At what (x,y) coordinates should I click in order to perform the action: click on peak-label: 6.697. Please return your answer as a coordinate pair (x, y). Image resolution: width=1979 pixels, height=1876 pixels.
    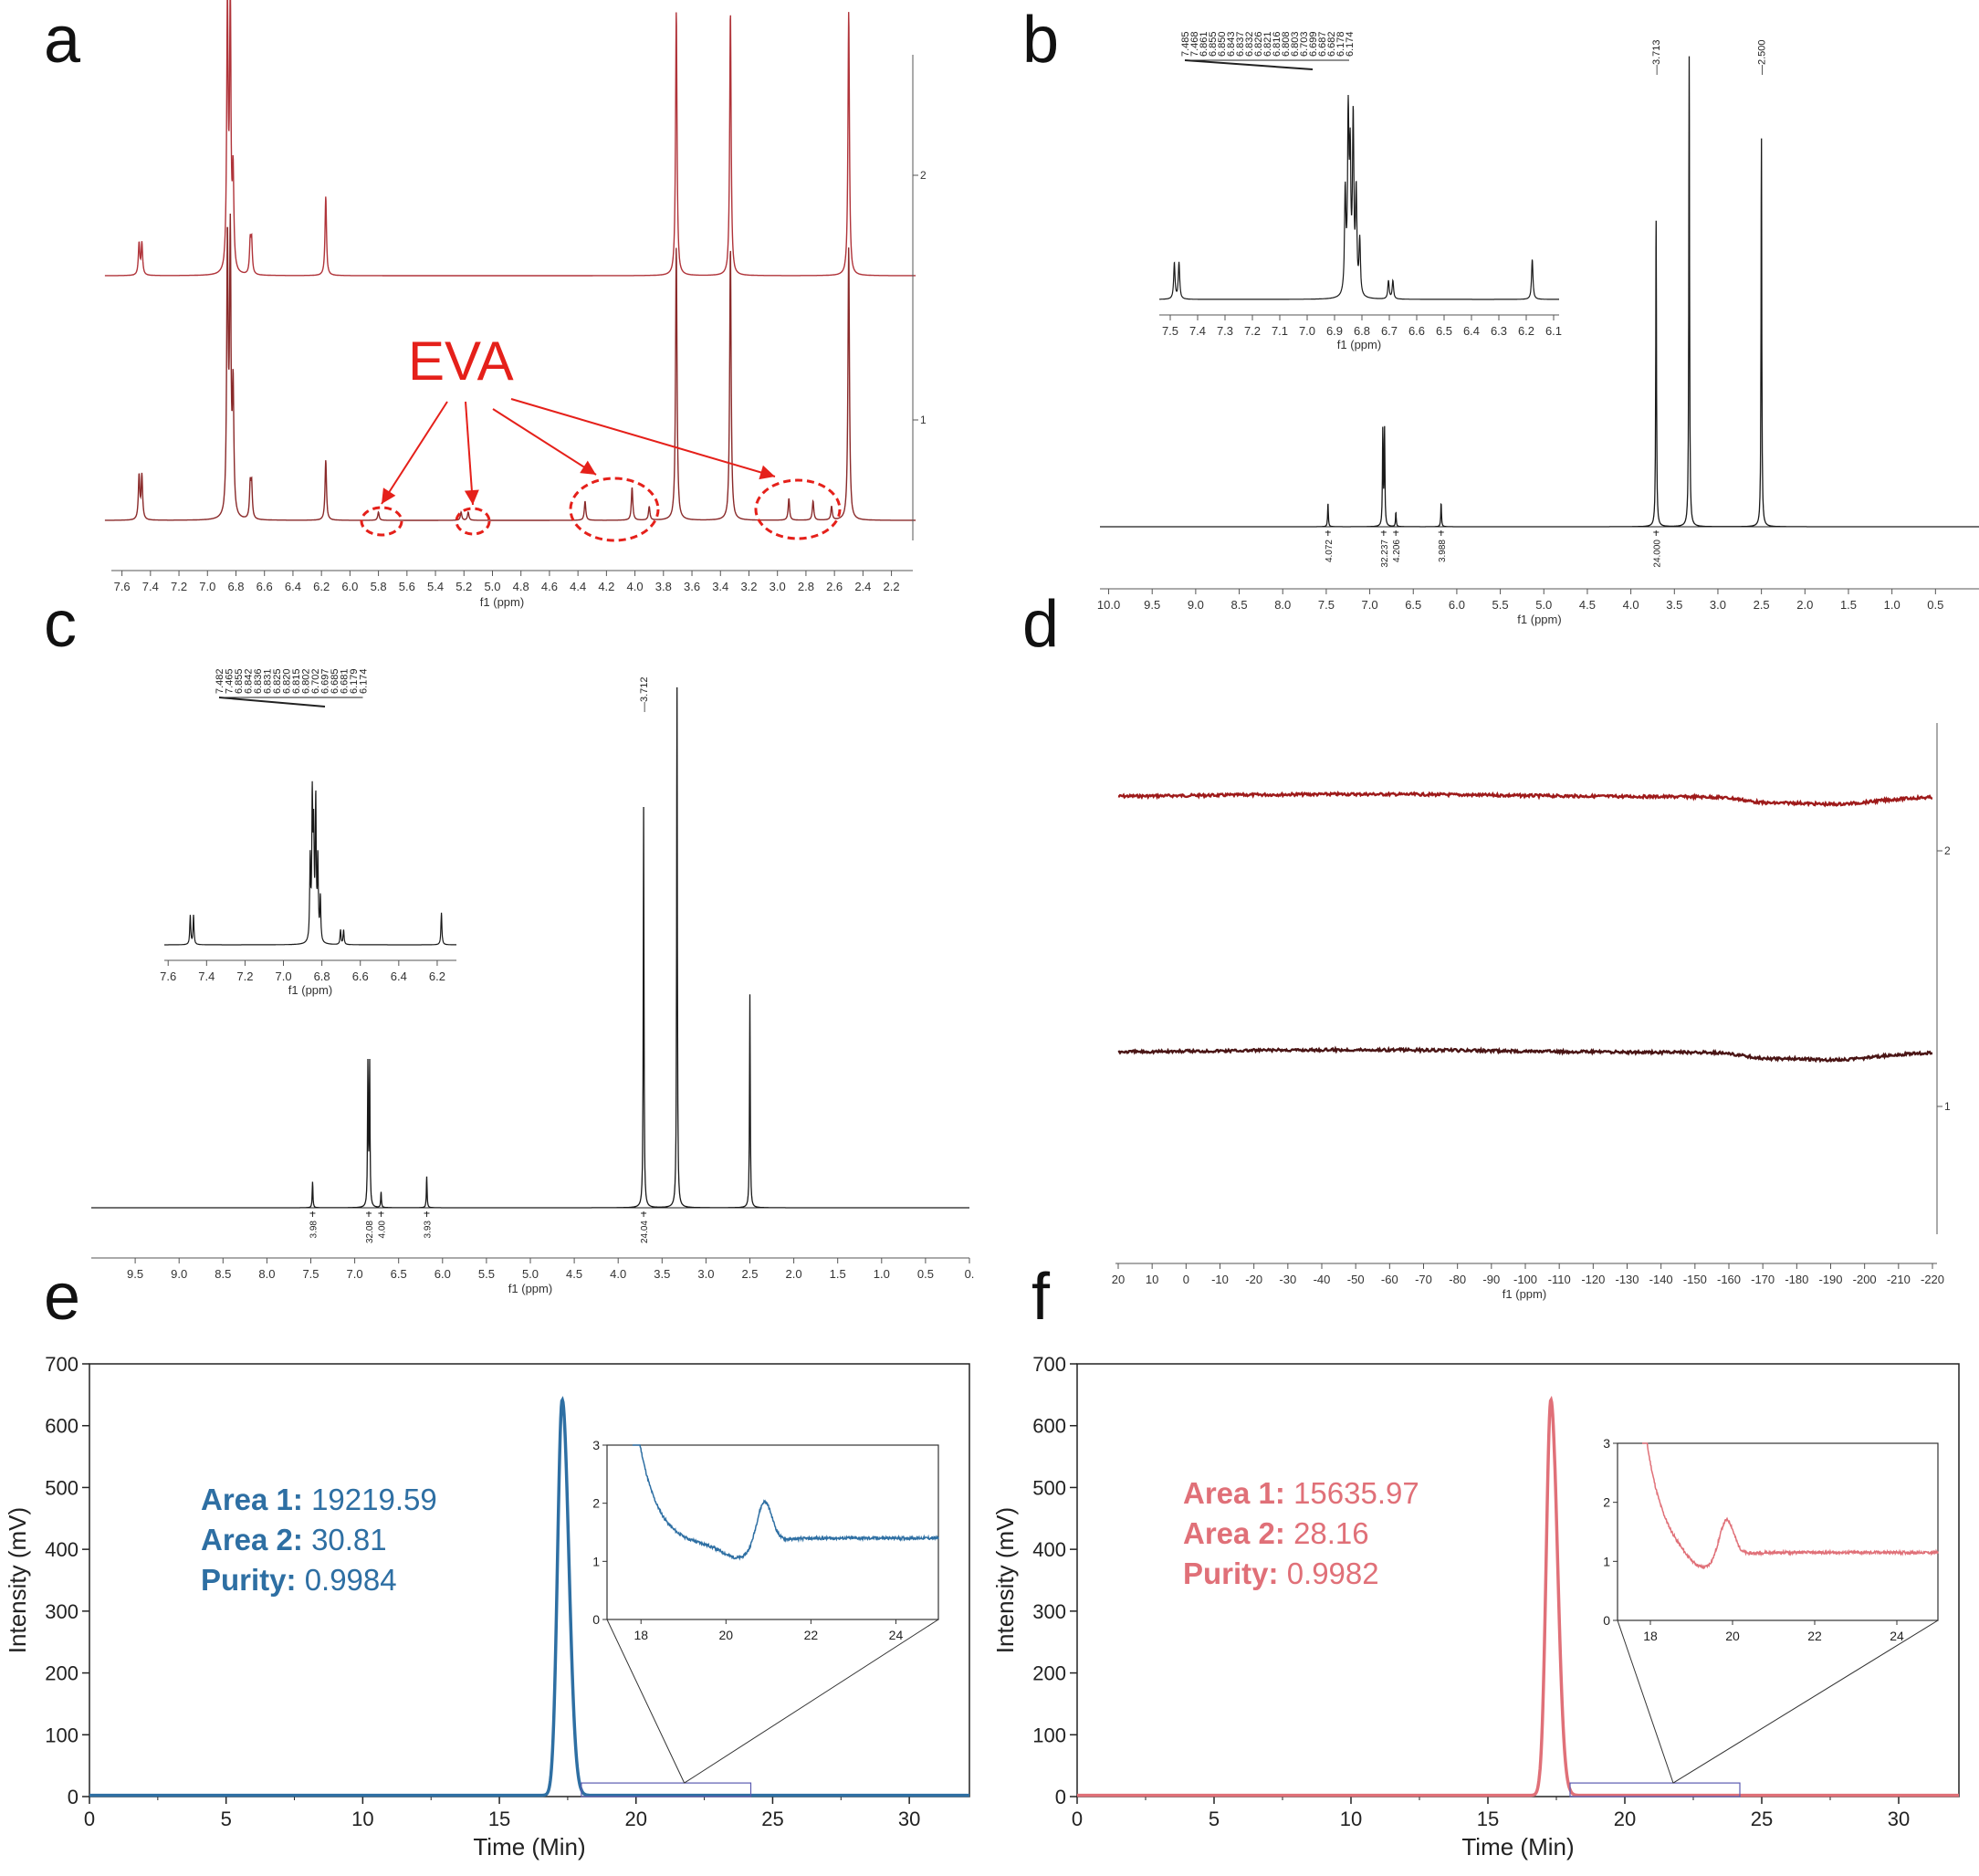
    Looking at the image, I should click on (325, 681).